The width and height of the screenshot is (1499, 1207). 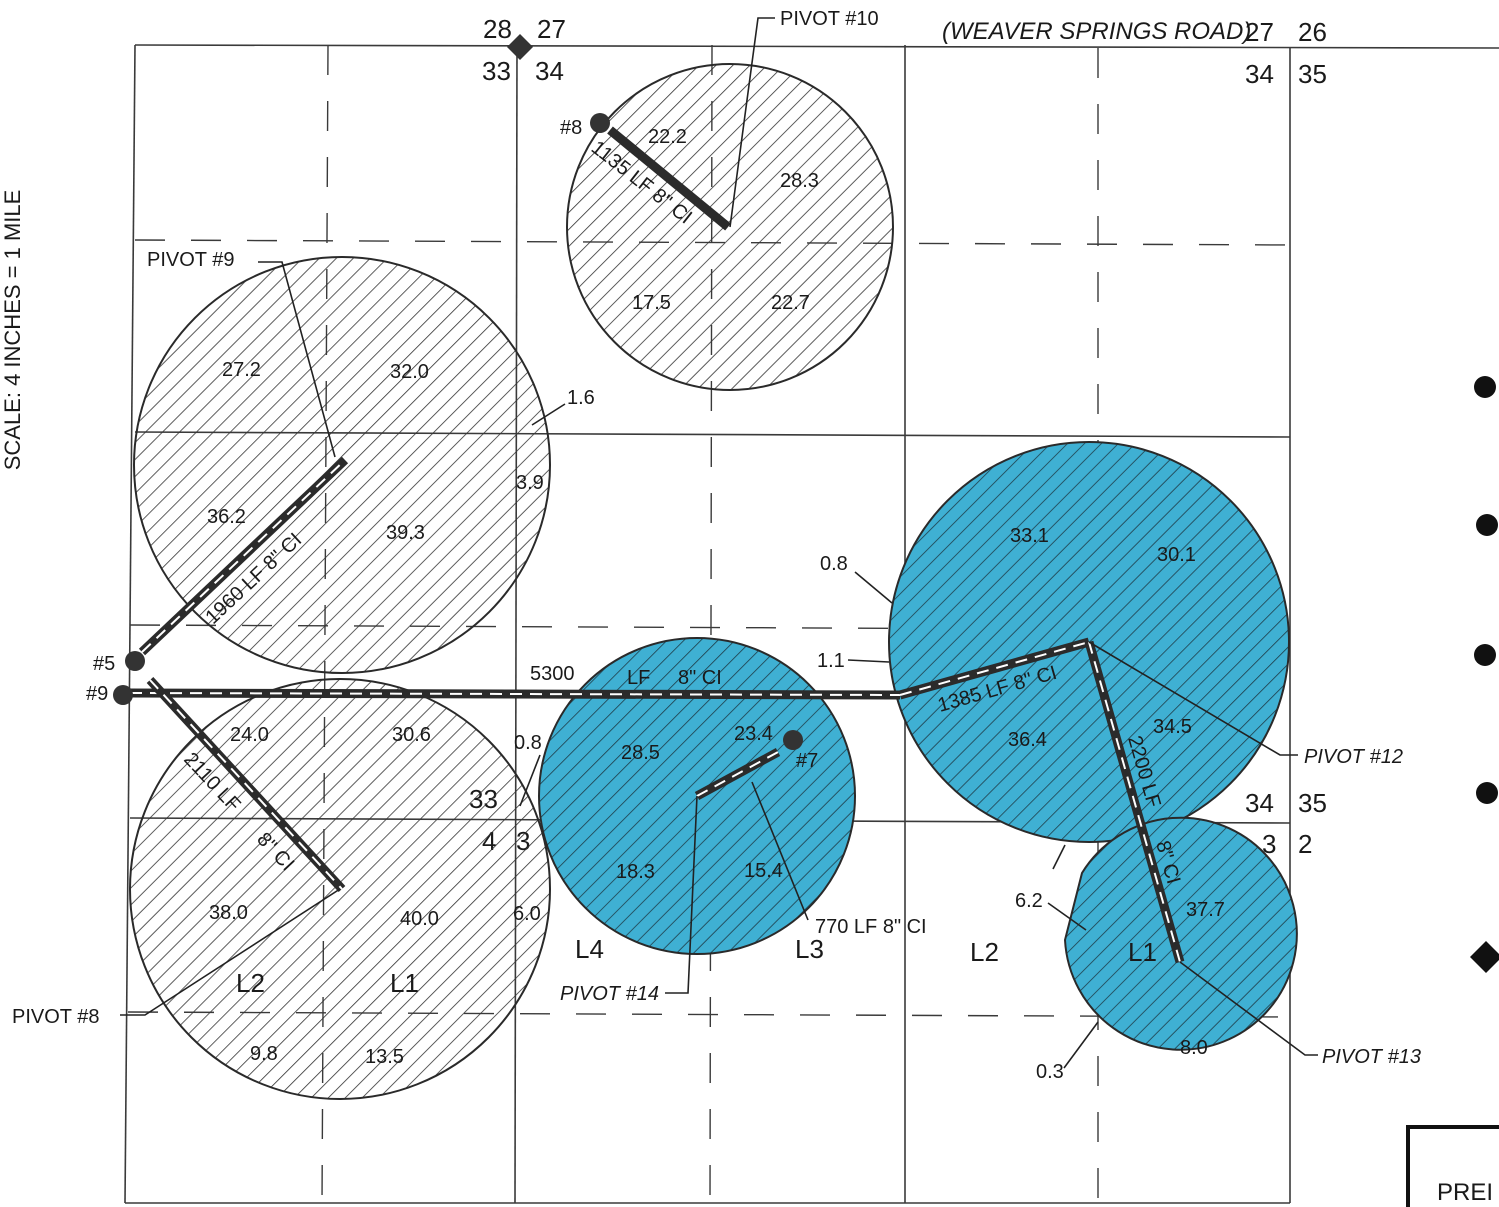 I want to click on svg-text: 37.7, so click(x=1205, y=910).